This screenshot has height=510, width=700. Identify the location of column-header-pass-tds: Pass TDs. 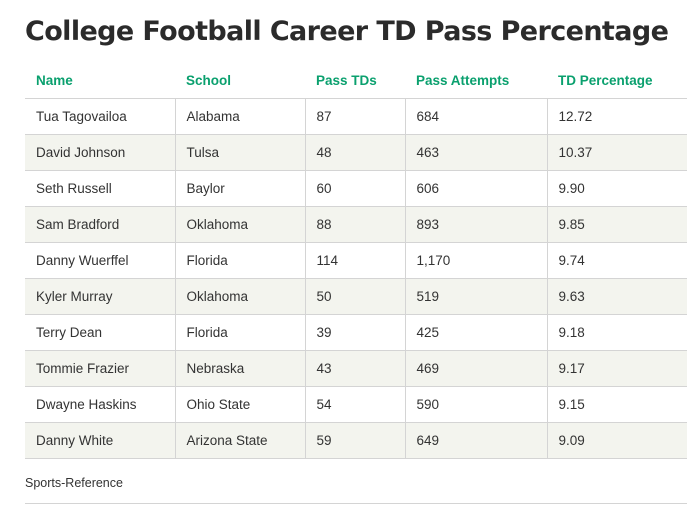
(355, 80).